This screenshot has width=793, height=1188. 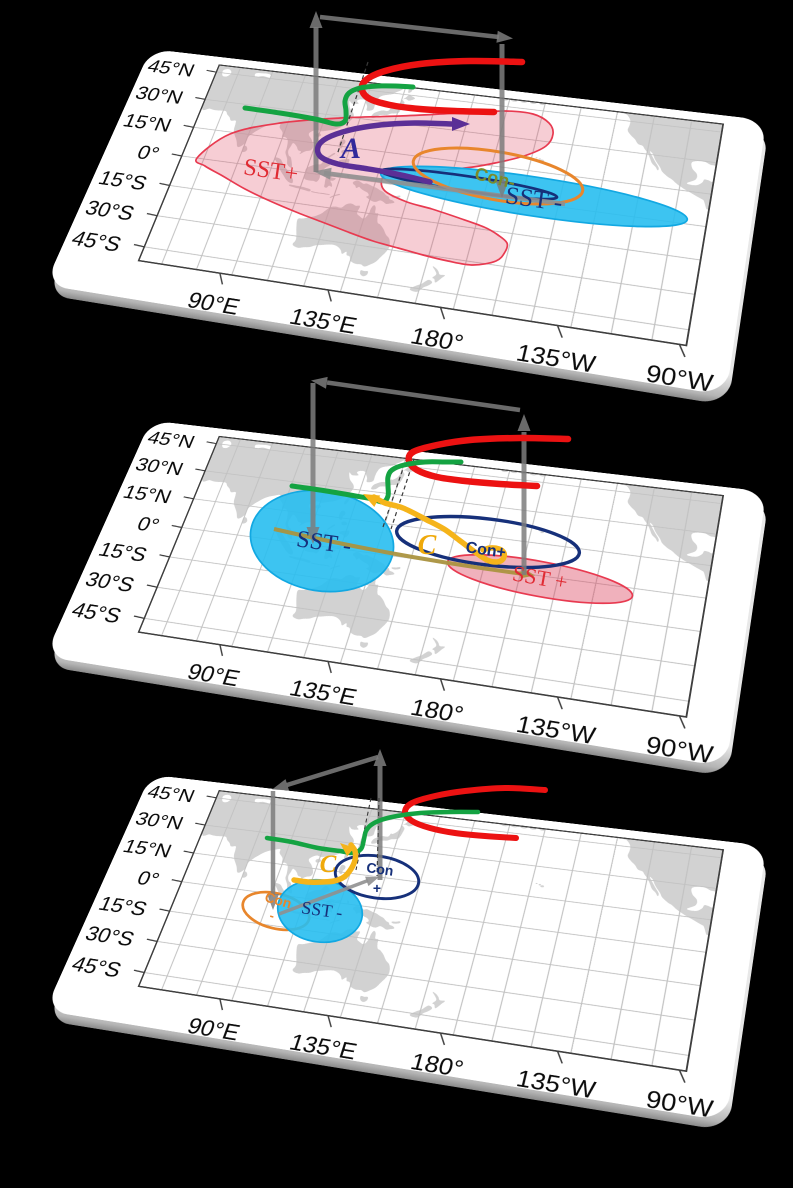 I want to click on svg-text: Con+, so click(x=486, y=550).